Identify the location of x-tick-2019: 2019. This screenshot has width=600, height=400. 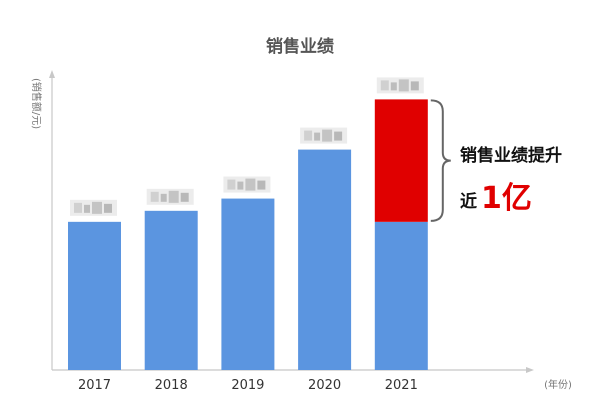
(247, 385).